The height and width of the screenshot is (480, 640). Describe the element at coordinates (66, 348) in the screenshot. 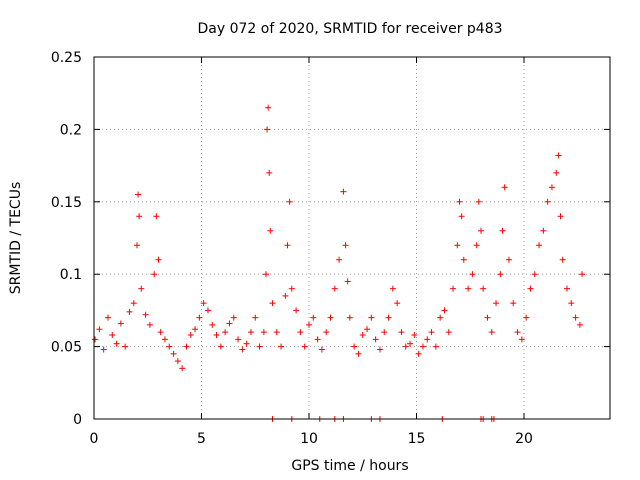

I see `y-tick-label: 0.05` at that location.